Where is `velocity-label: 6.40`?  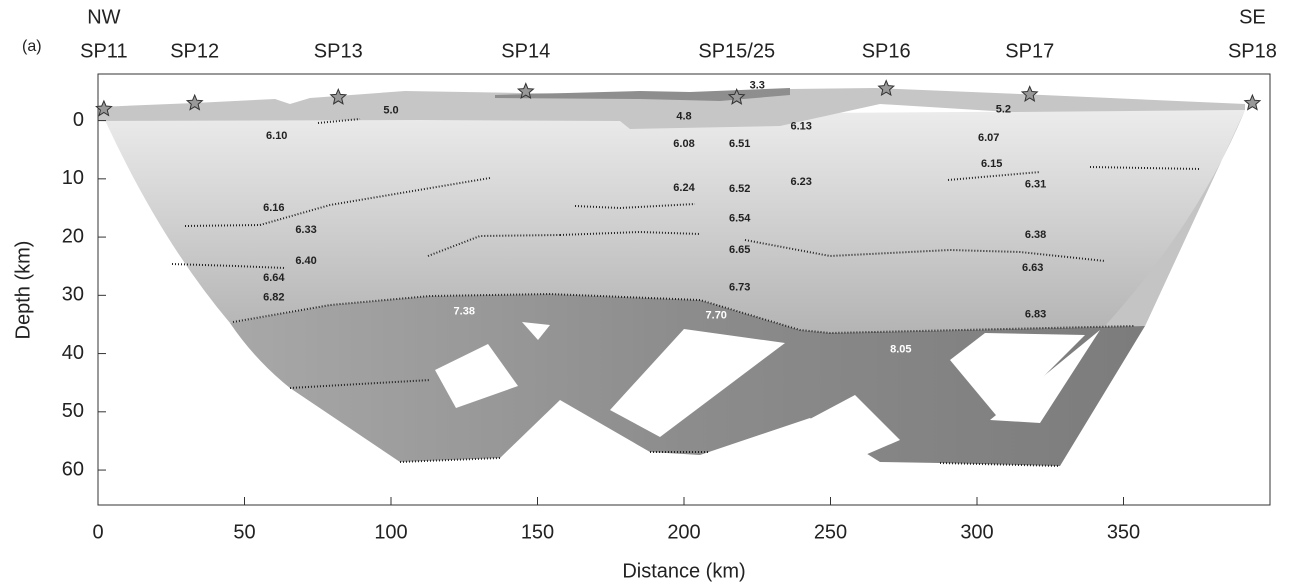 velocity-label: 6.40 is located at coordinates (305, 261).